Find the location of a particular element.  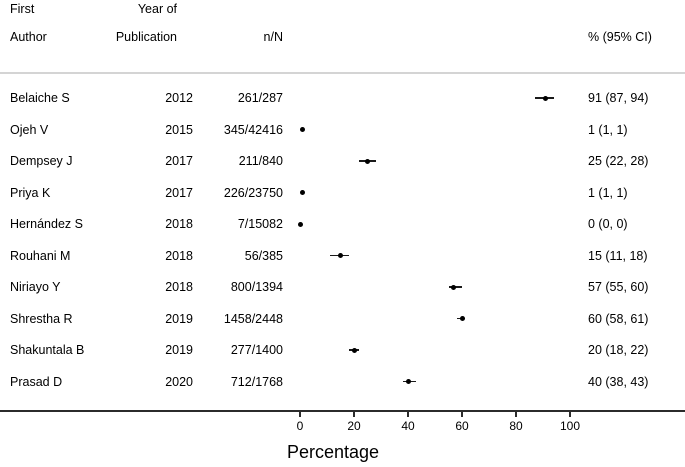

author-label: Ojeh V is located at coordinates (29, 129).